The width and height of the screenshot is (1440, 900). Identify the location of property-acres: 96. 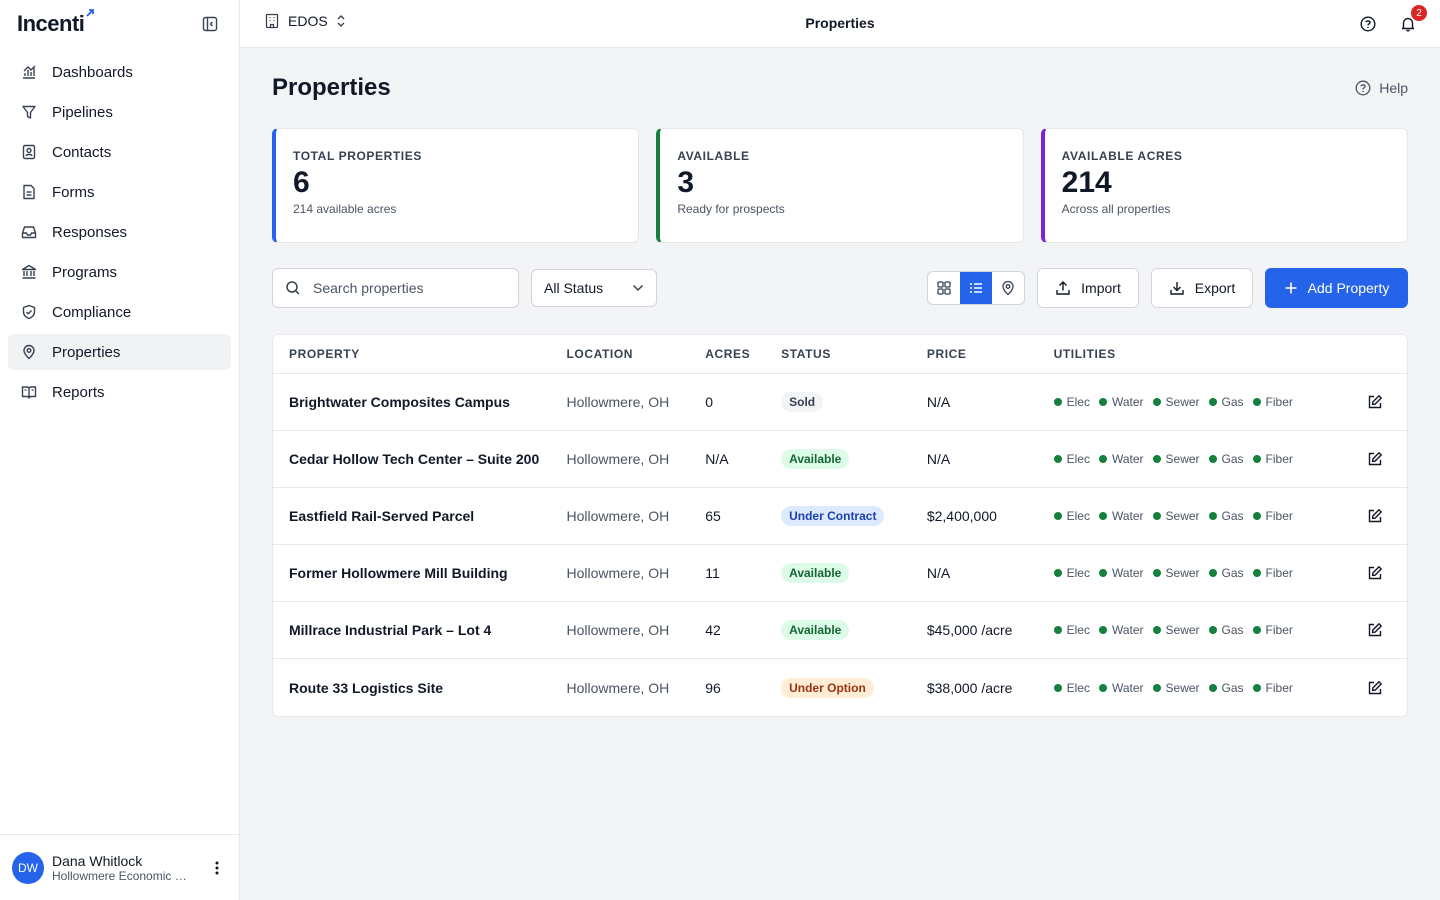
(713, 687).